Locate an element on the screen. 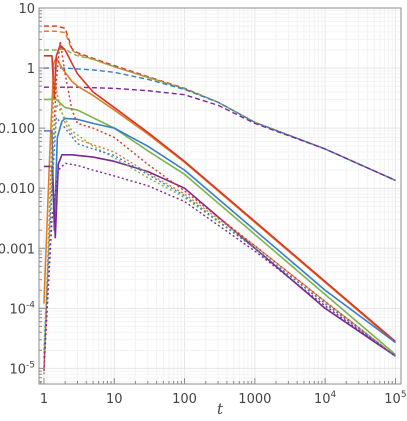  x-tick-label: 100 is located at coordinates (184, 399).